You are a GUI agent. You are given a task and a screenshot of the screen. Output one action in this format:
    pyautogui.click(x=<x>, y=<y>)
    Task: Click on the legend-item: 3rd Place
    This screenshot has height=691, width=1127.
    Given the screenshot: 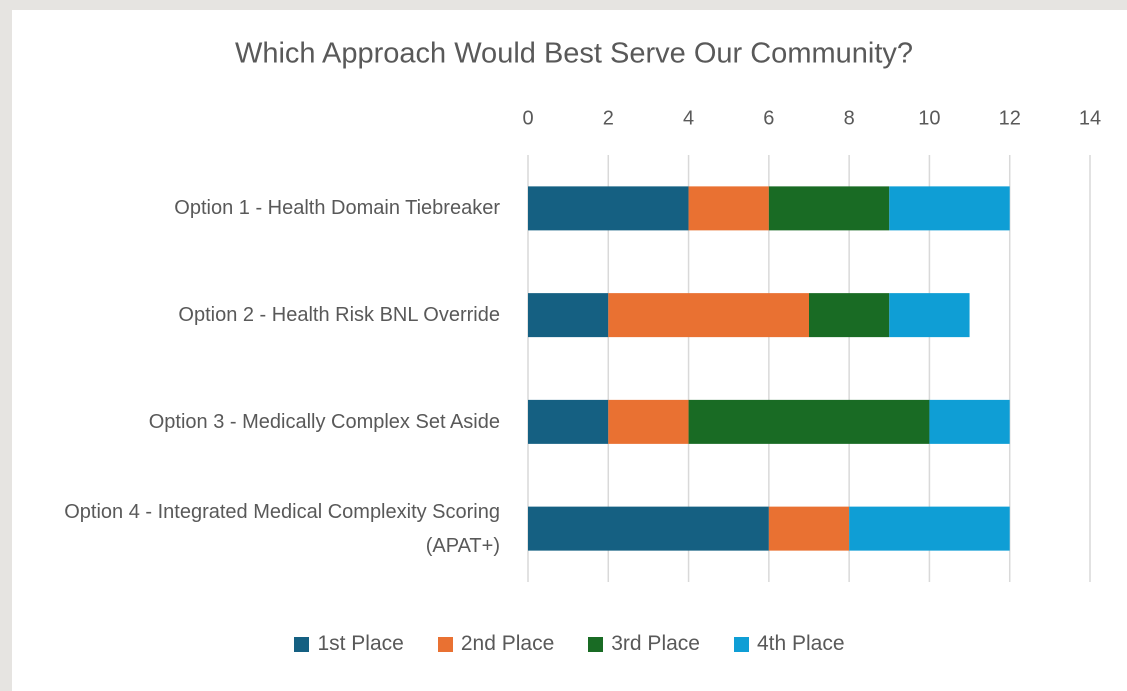 What is the action you would take?
    pyautogui.click(x=644, y=644)
    